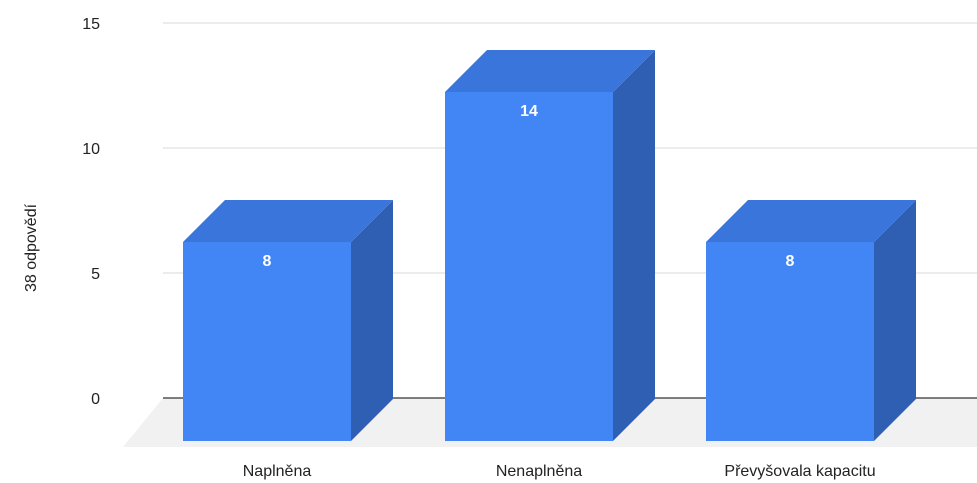  What do you see at coordinates (95, 399) in the screenshot?
I see `y-tick-label: 0` at bounding box center [95, 399].